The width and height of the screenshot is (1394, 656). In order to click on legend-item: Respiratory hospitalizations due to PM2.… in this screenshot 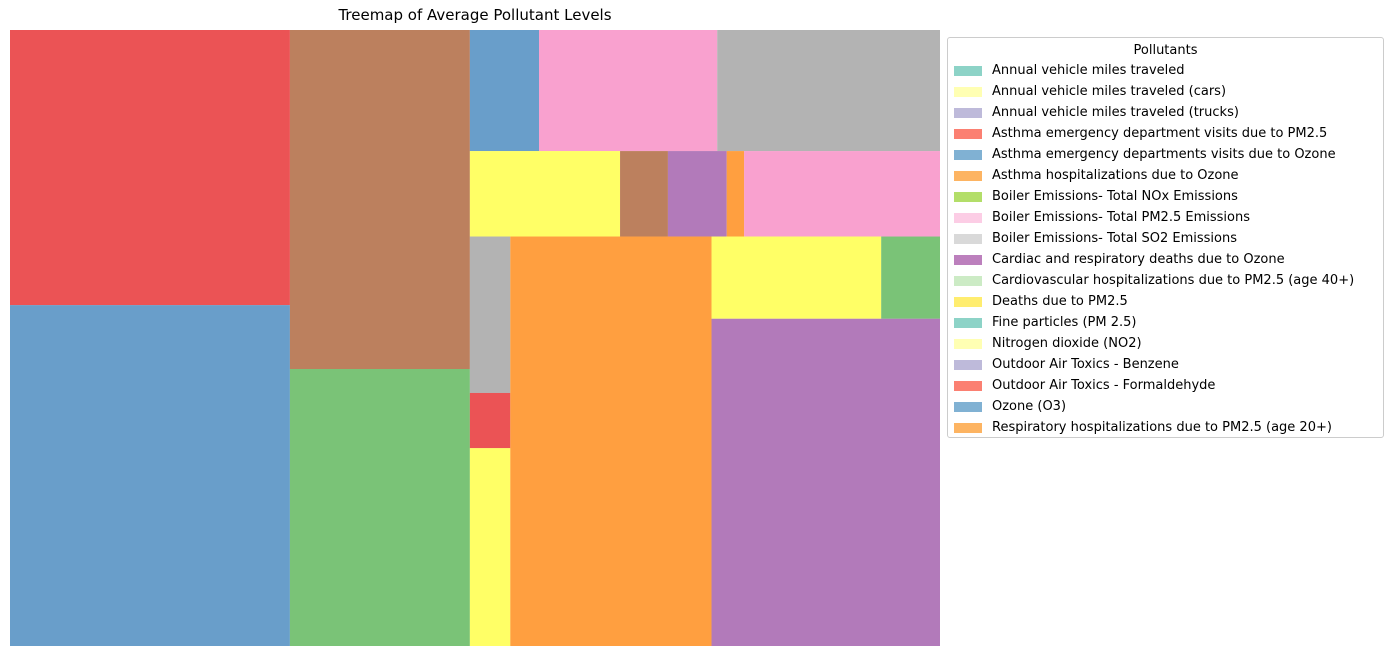, I will do `click(1143, 427)`.